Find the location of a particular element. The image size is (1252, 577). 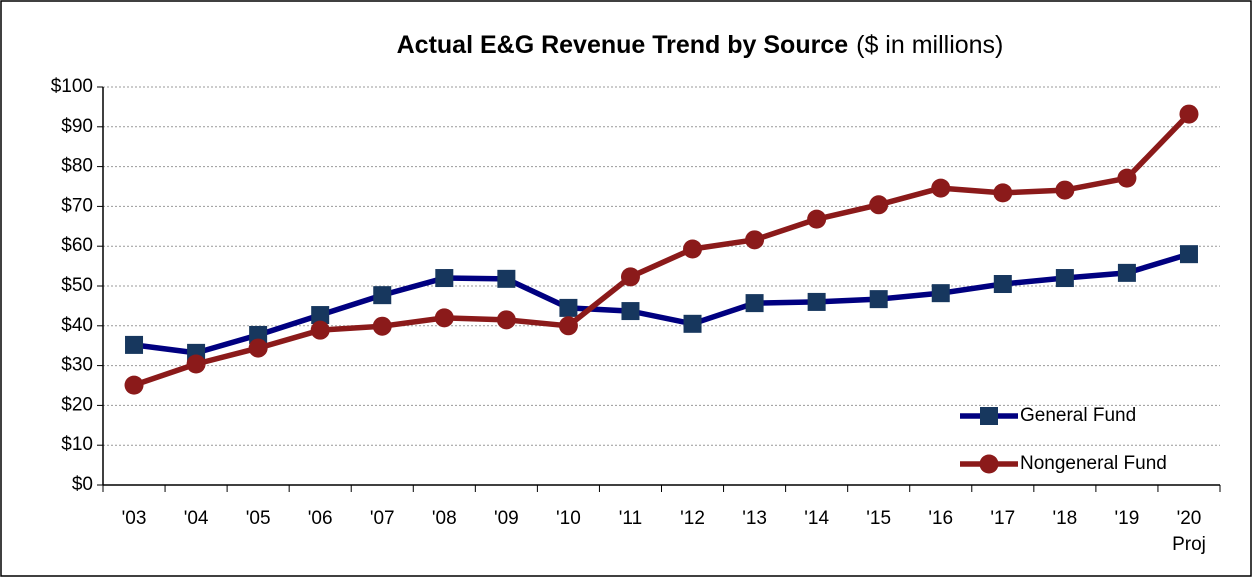

y-tick-label: $60 is located at coordinates (77, 245).